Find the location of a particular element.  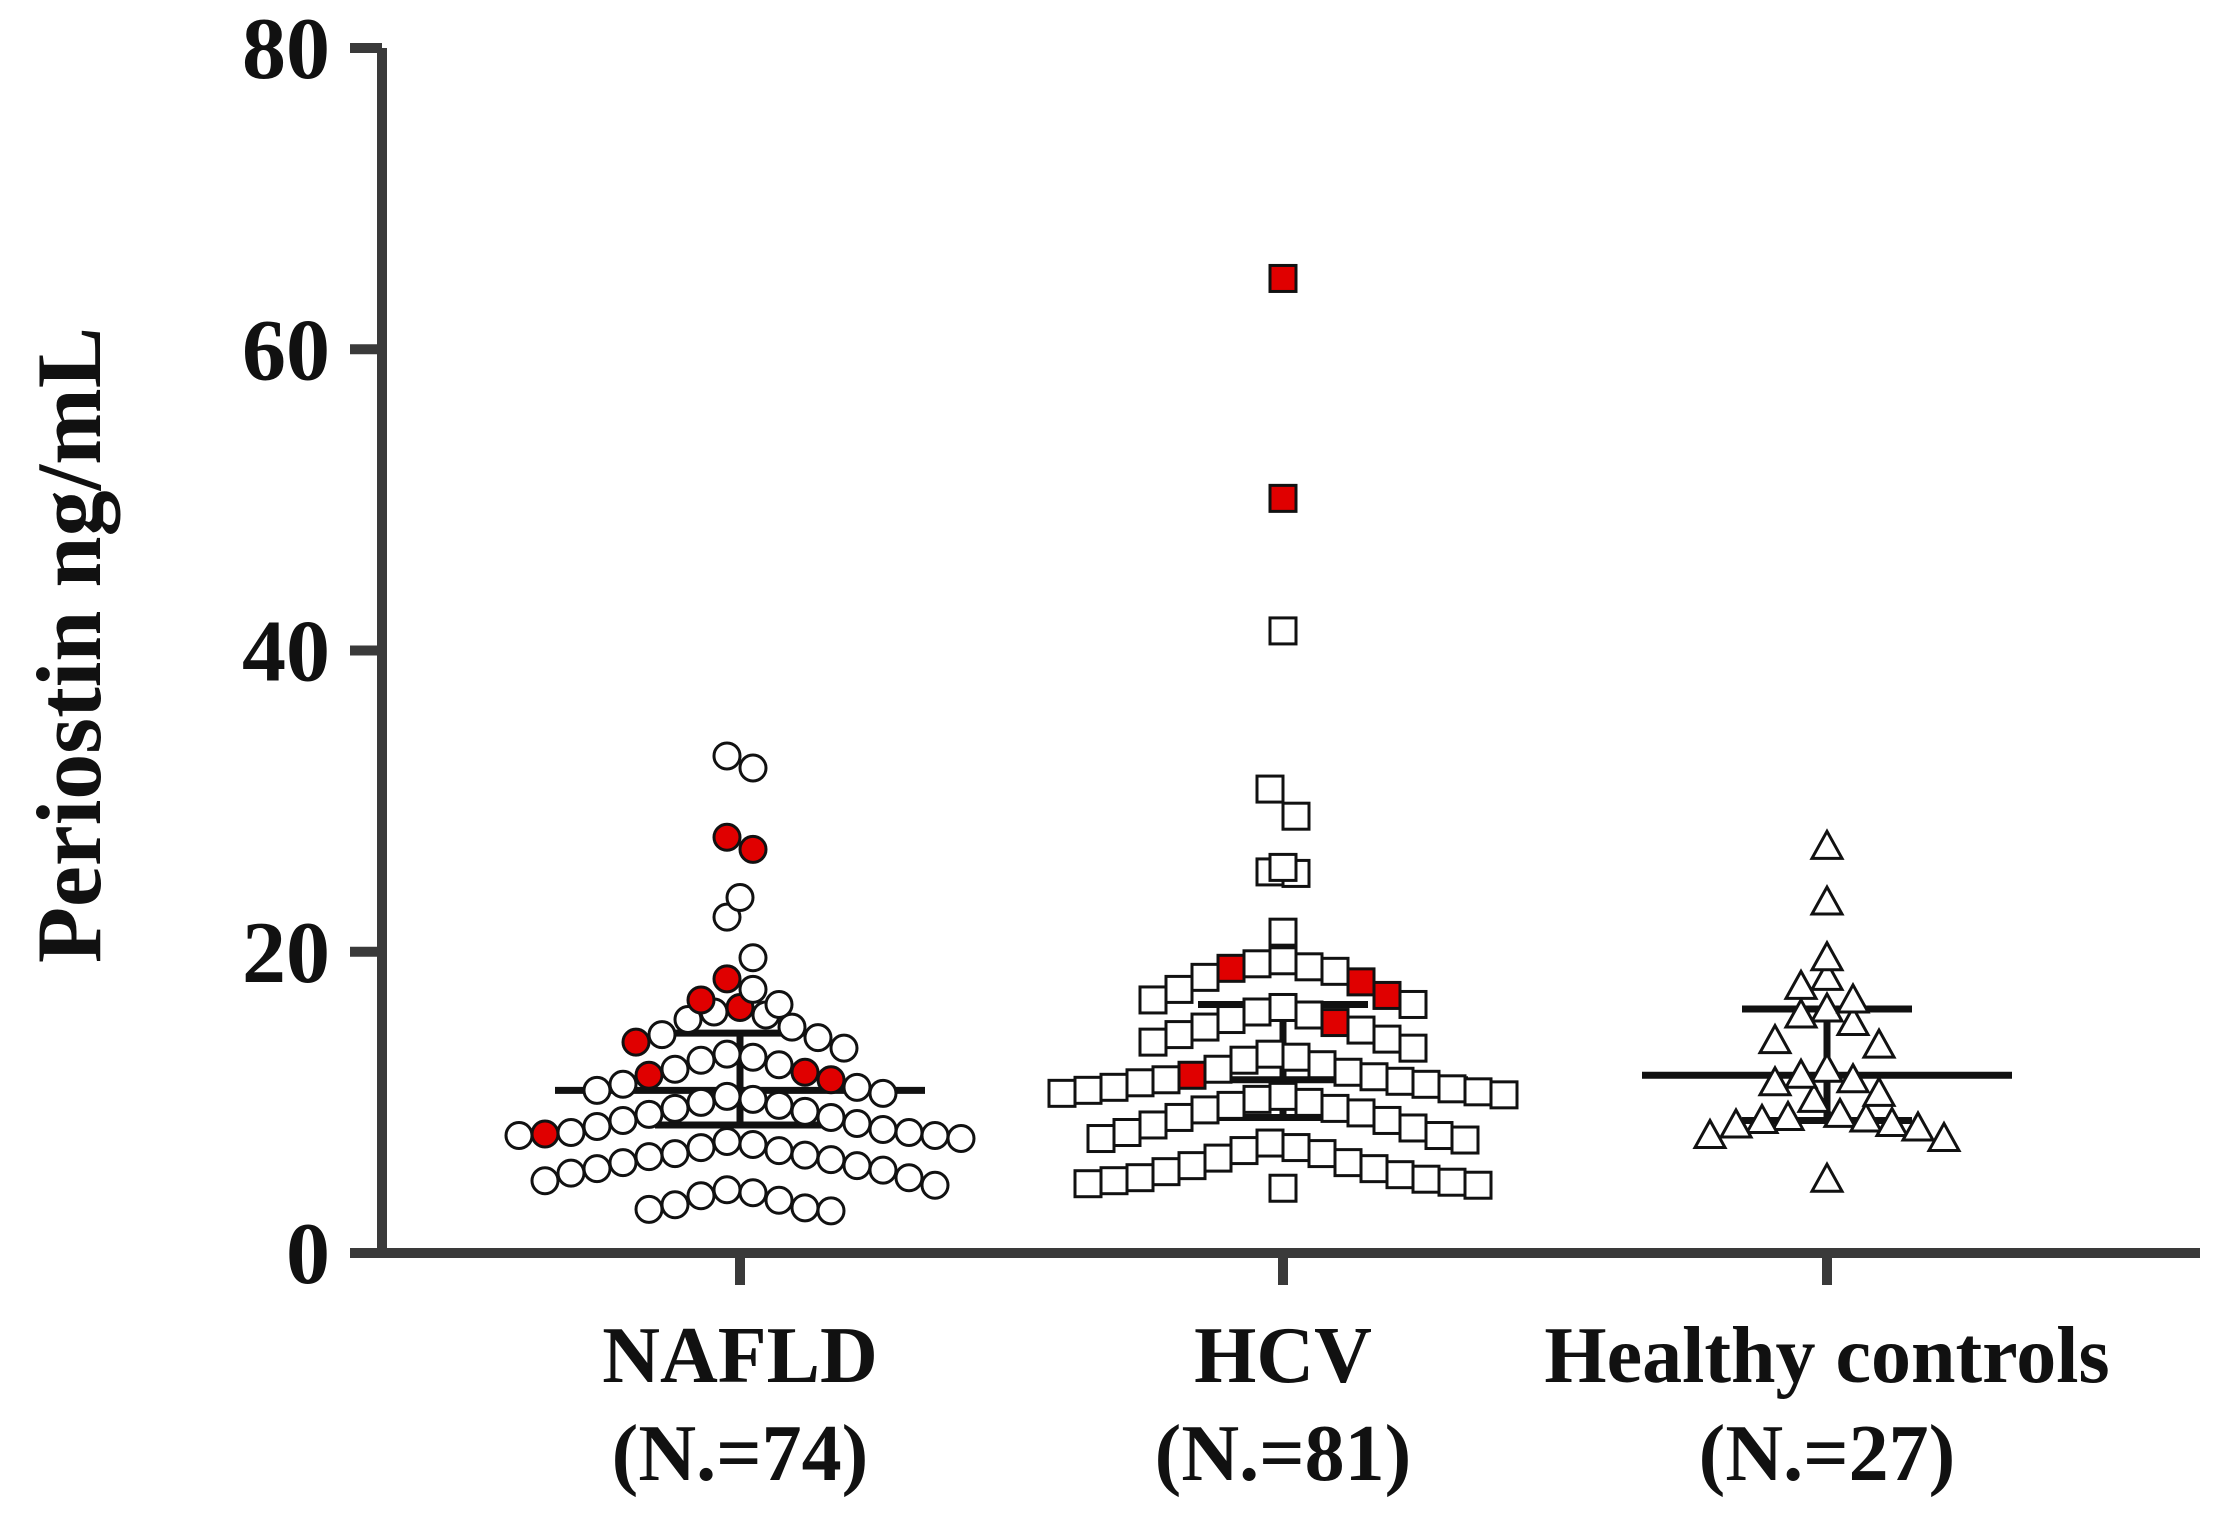

y-tick-label-80: 80 is located at coordinates (286, 49).